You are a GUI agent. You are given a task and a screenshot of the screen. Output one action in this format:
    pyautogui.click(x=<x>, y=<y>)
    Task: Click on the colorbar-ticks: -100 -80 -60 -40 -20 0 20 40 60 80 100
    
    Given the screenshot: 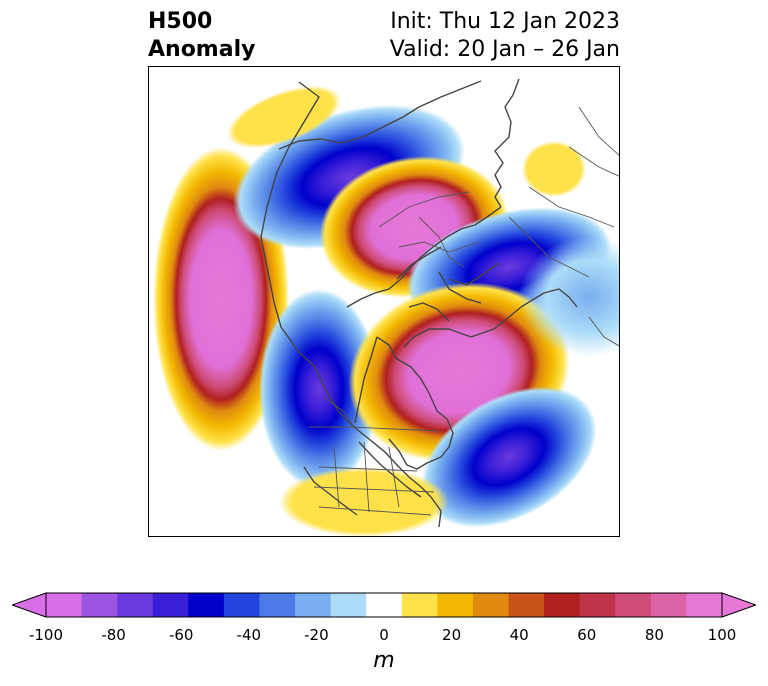 What is the action you would take?
    pyautogui.click(x=384, y=636)
    